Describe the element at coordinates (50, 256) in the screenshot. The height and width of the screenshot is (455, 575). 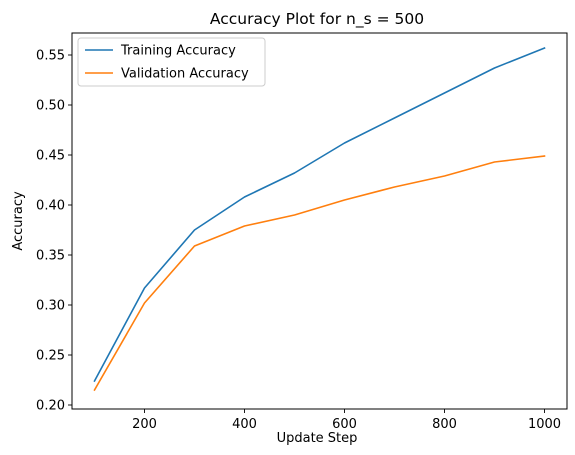
I see `y-tick-label: 0.35` at that location.